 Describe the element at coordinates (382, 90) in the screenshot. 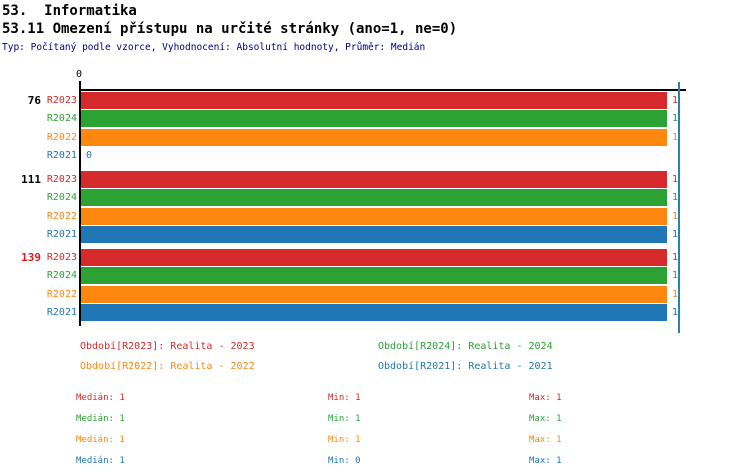

I see `x-axis-line` at that location.